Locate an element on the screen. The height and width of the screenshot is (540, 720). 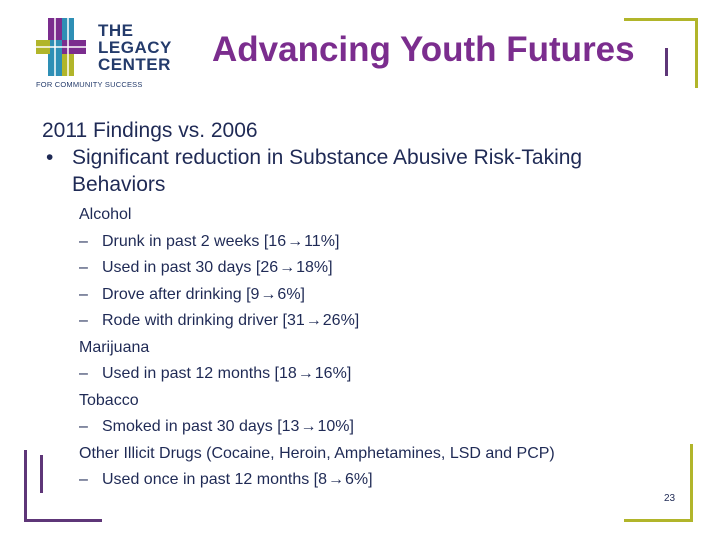
finding-item: – Used once in past 12 months [8→6%] is located at coordinates (370, 480).